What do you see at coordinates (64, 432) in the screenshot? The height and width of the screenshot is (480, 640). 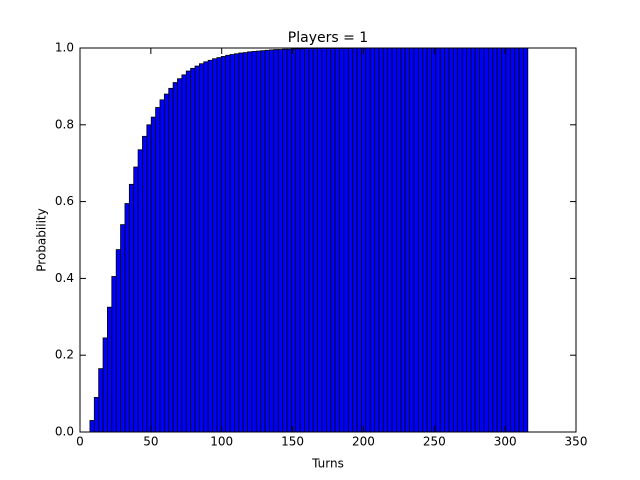 I see `y-tick-label: 0.0` at bounding box center [64, 432].